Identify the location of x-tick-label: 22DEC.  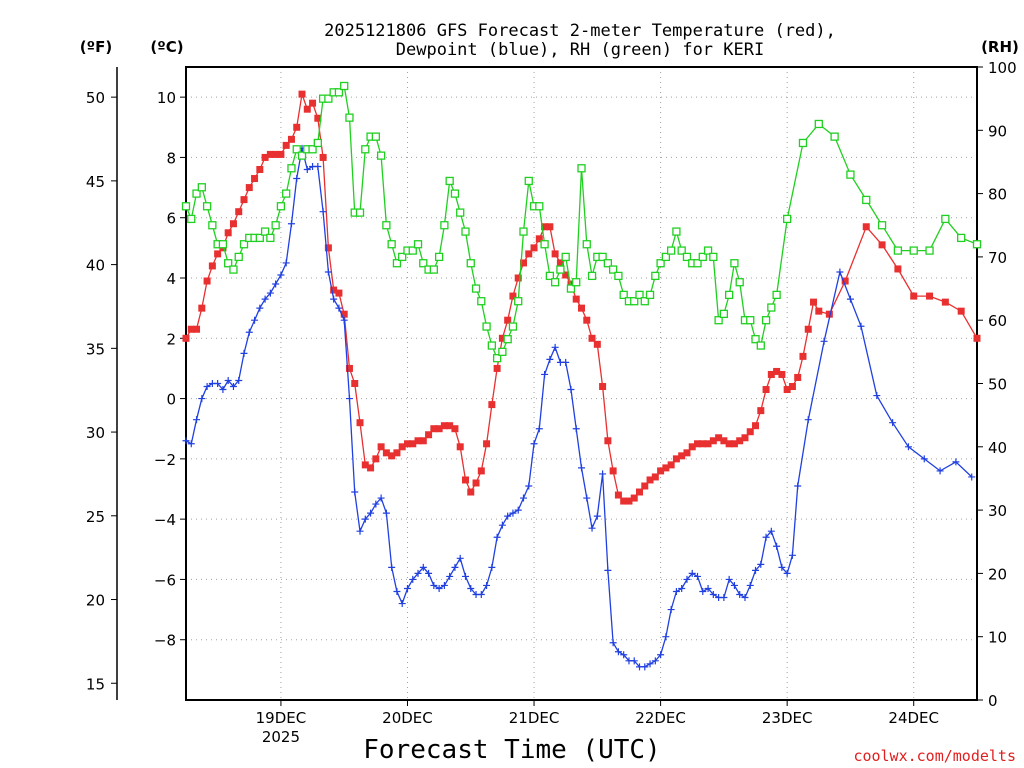
(660, 718).